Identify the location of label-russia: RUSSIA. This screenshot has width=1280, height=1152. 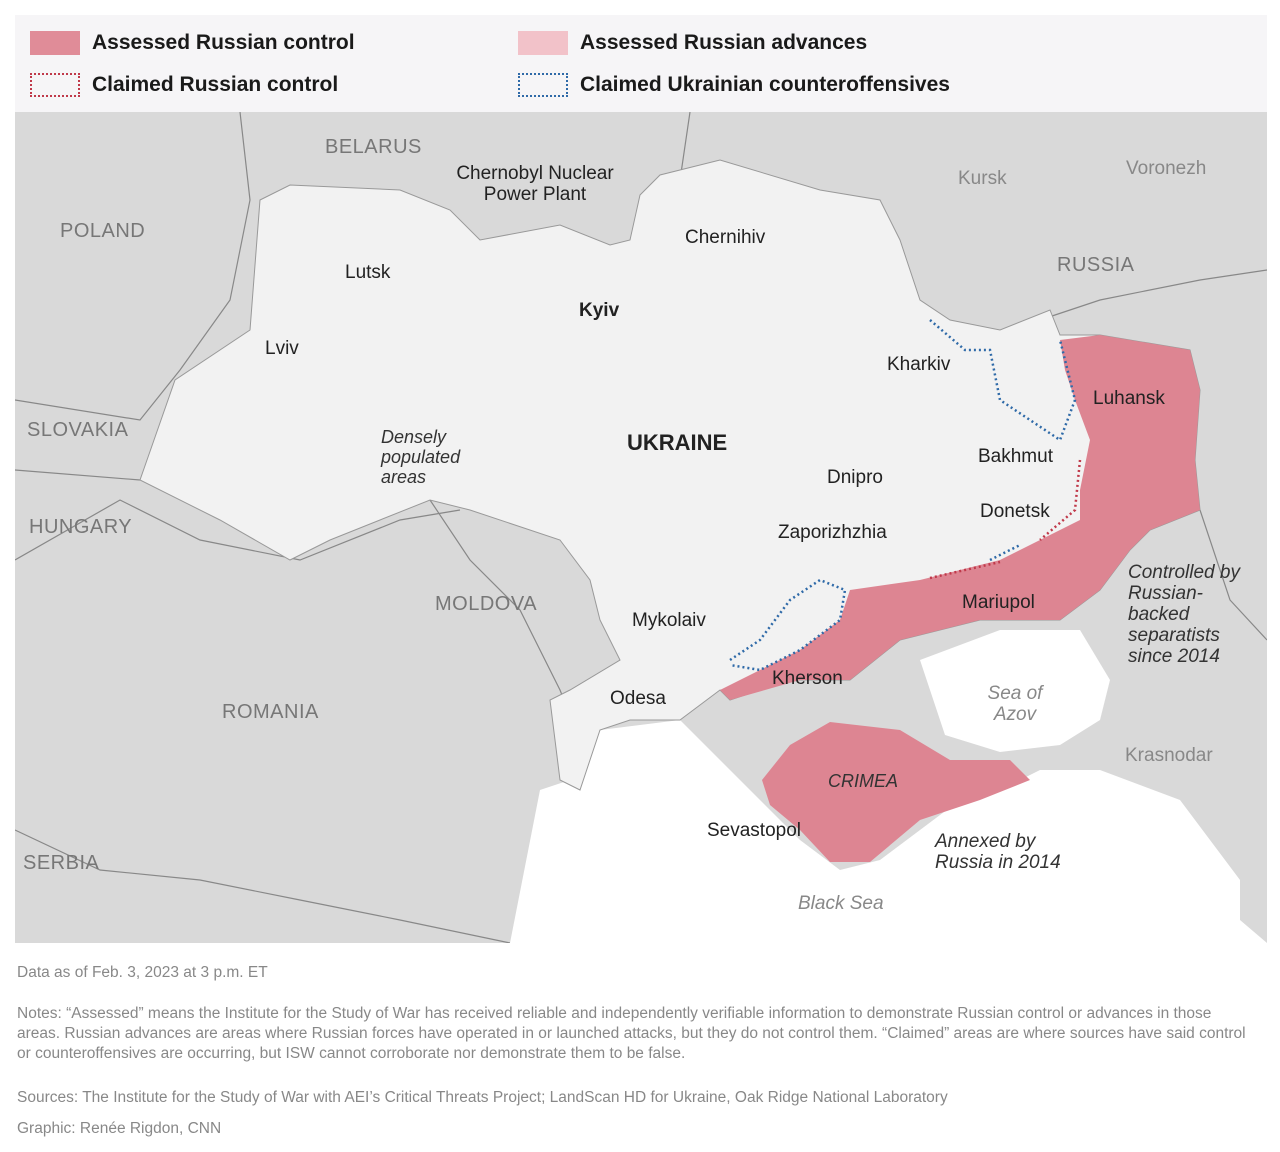
(1096, 265).